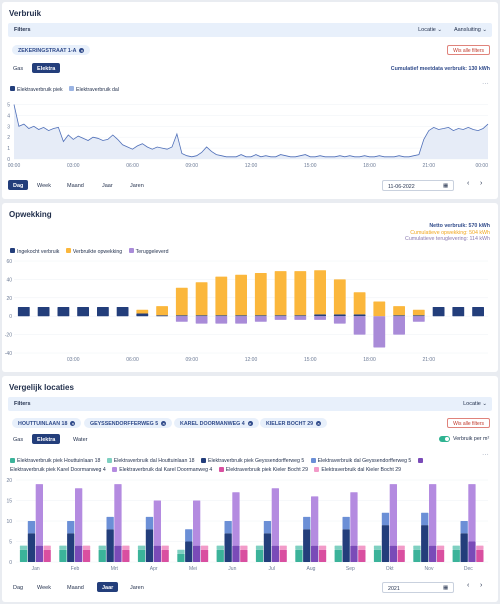 This screenshot has height=604, width=500. What do you see at coordinates (357, 469) in the screenshot?
I see `legend-item: Elektraverbruik dal Kieler Bocht 29` at bounding box center [357, 469].